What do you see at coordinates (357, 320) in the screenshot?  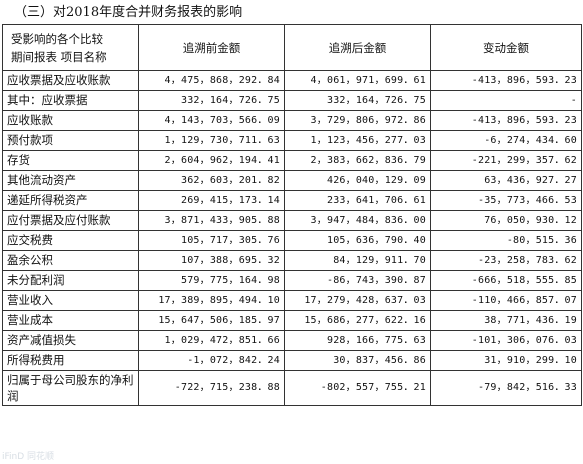 I see `row-after-value: 15，686，277，622．16` at bounding box center [357, 320].